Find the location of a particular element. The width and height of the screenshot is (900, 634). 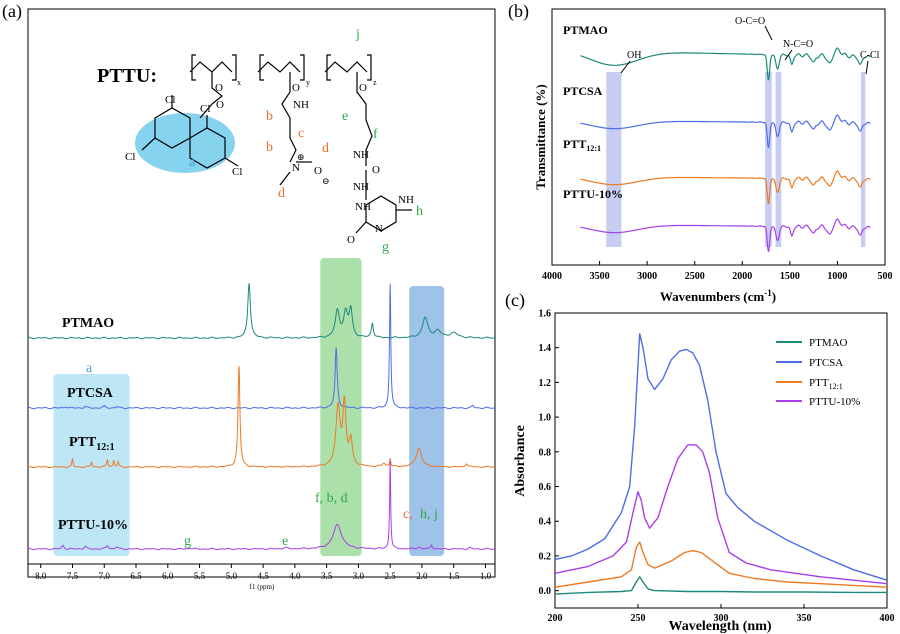

uv-y-tick-label: 1.4 is located at coordinates (545, 348).